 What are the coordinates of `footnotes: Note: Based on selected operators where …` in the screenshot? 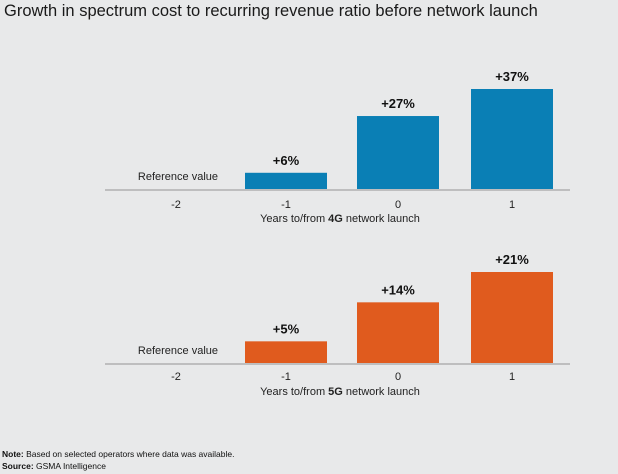 It's located at (118, 460).